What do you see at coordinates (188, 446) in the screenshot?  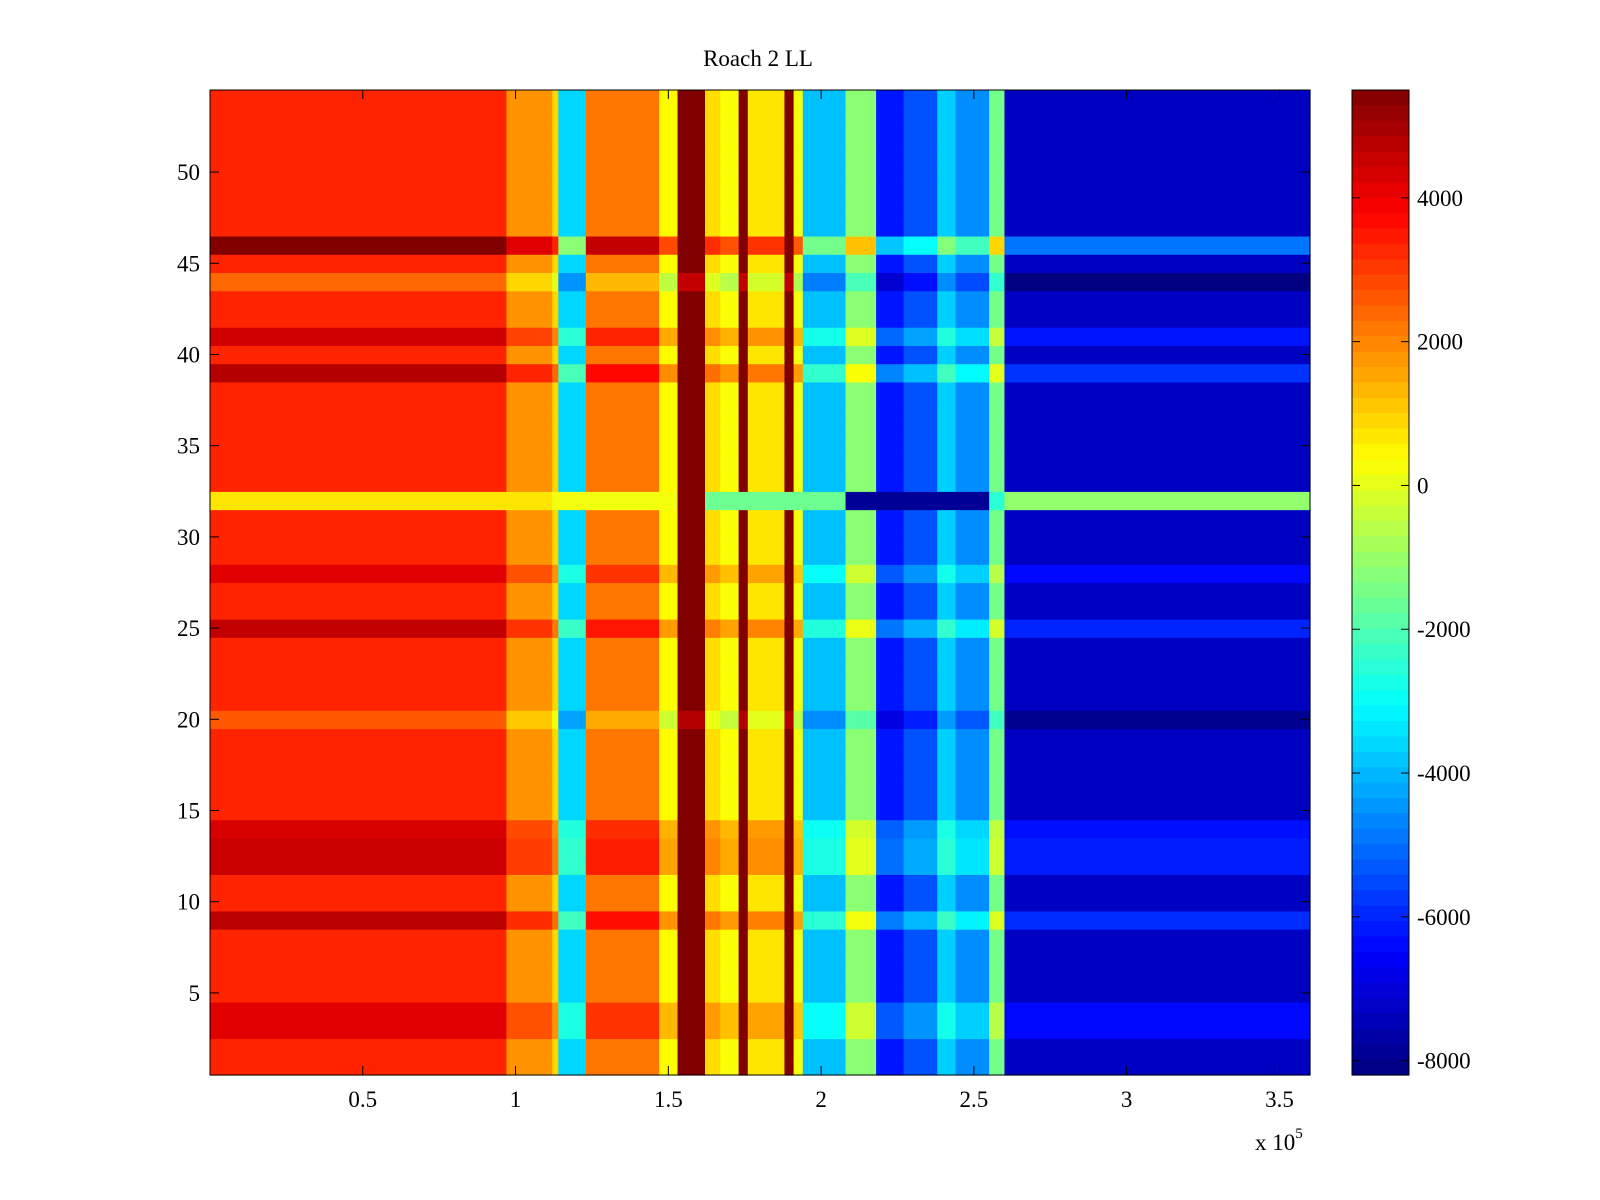 I see `y-tick-label: 35` at bounding box center [188, 446].